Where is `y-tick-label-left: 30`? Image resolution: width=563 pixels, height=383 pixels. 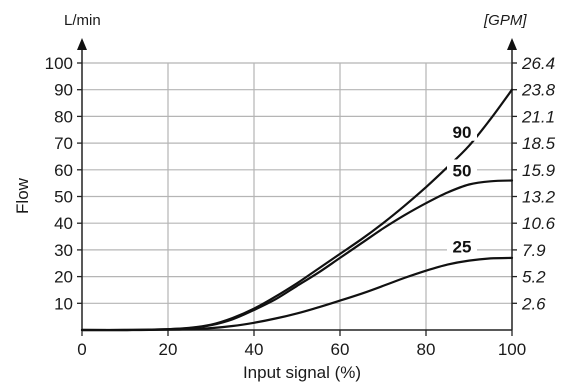 y-tick-label-left: 30 is located at coordinates (63, 250).